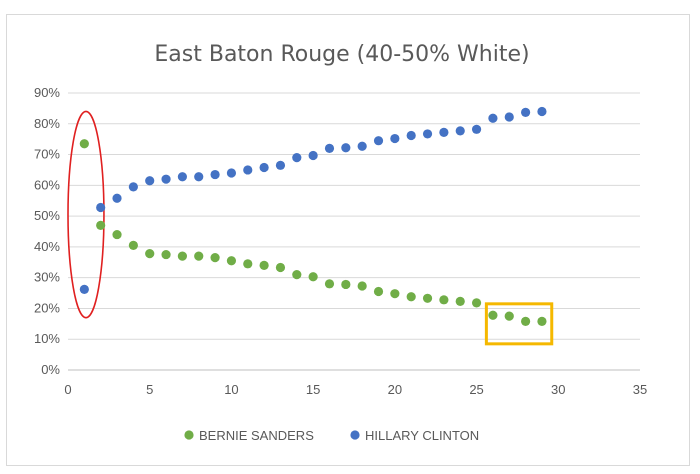  What do you see at coordinates (67, 389) in the screenshot?
I see `x-tick-label: 0` at bounding box center [67, 389].